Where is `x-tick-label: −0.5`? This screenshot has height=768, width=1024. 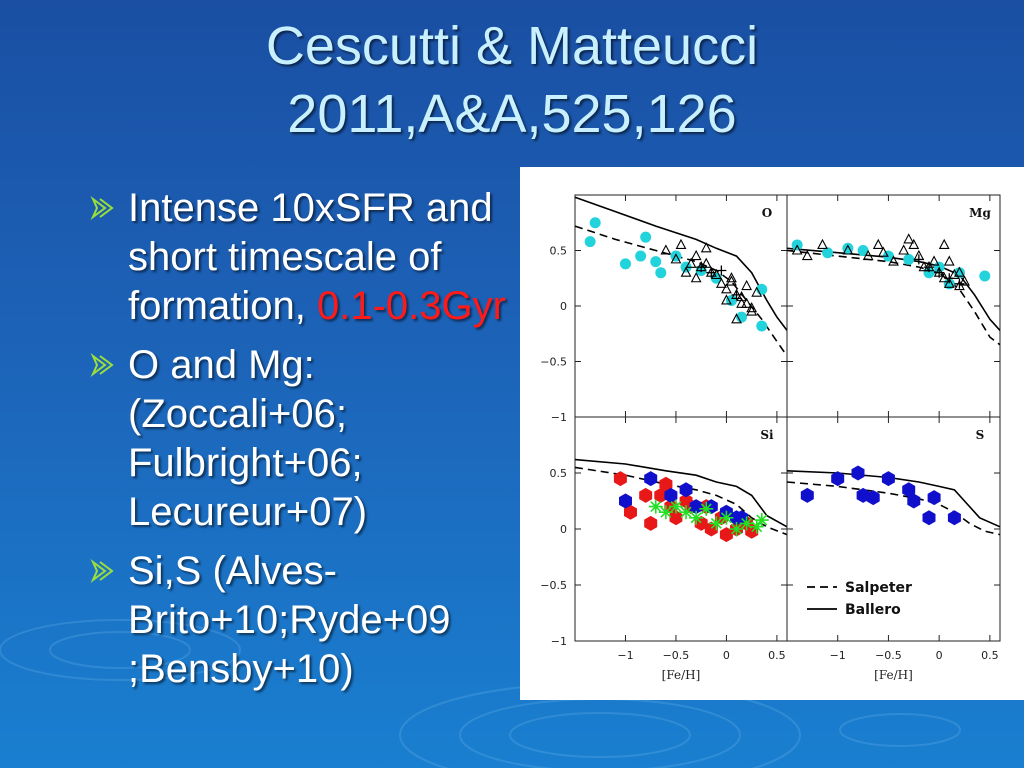
x-tick-label: −0.5 is located at coordinates (888, 655).